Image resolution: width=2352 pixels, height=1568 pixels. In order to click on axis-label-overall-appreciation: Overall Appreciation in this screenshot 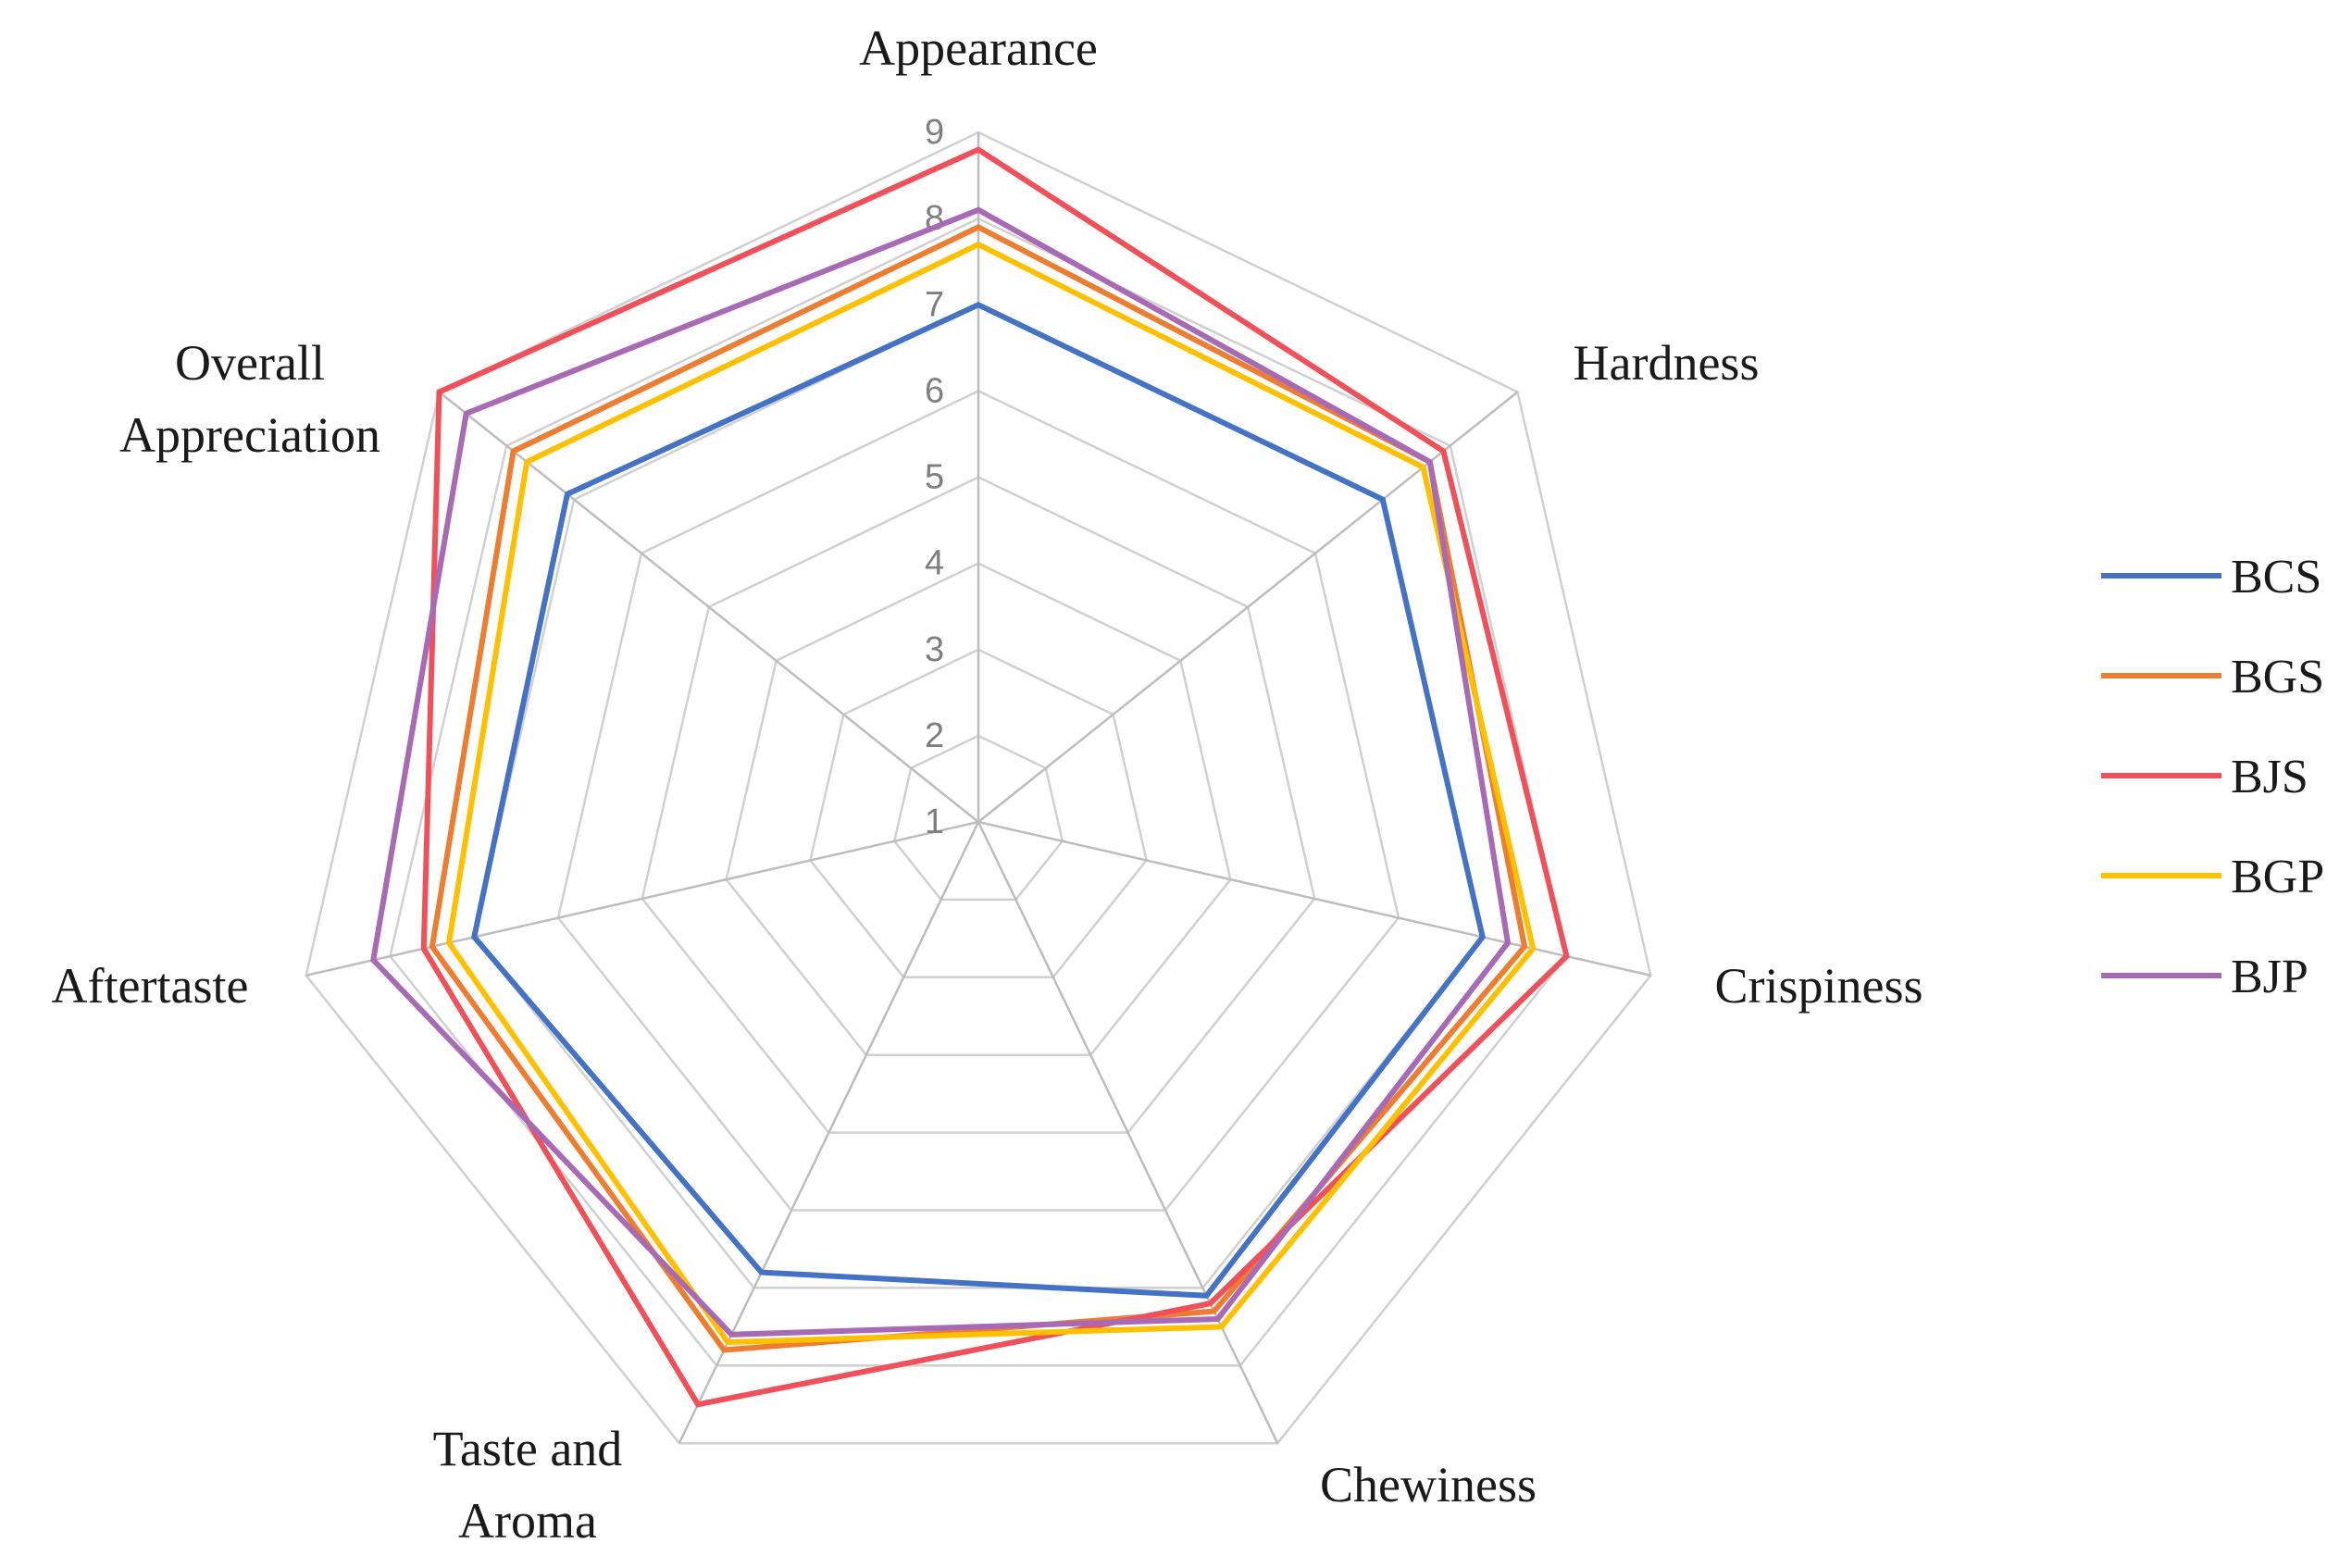, I will do `click(249, 399)`.